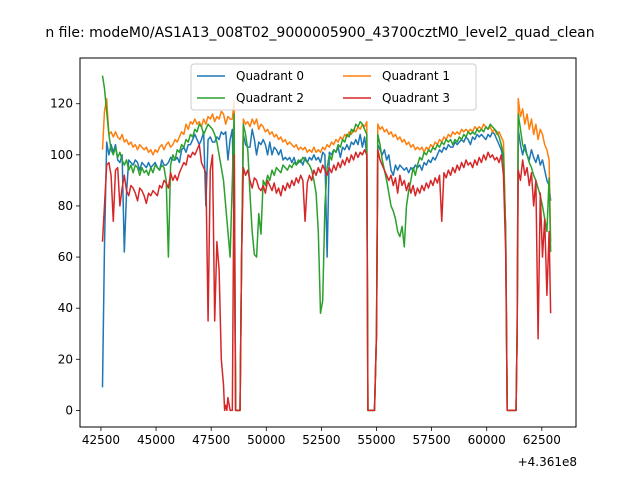  I want to click on x-axis-offset-label: +4.361e8, so click(547, 462).